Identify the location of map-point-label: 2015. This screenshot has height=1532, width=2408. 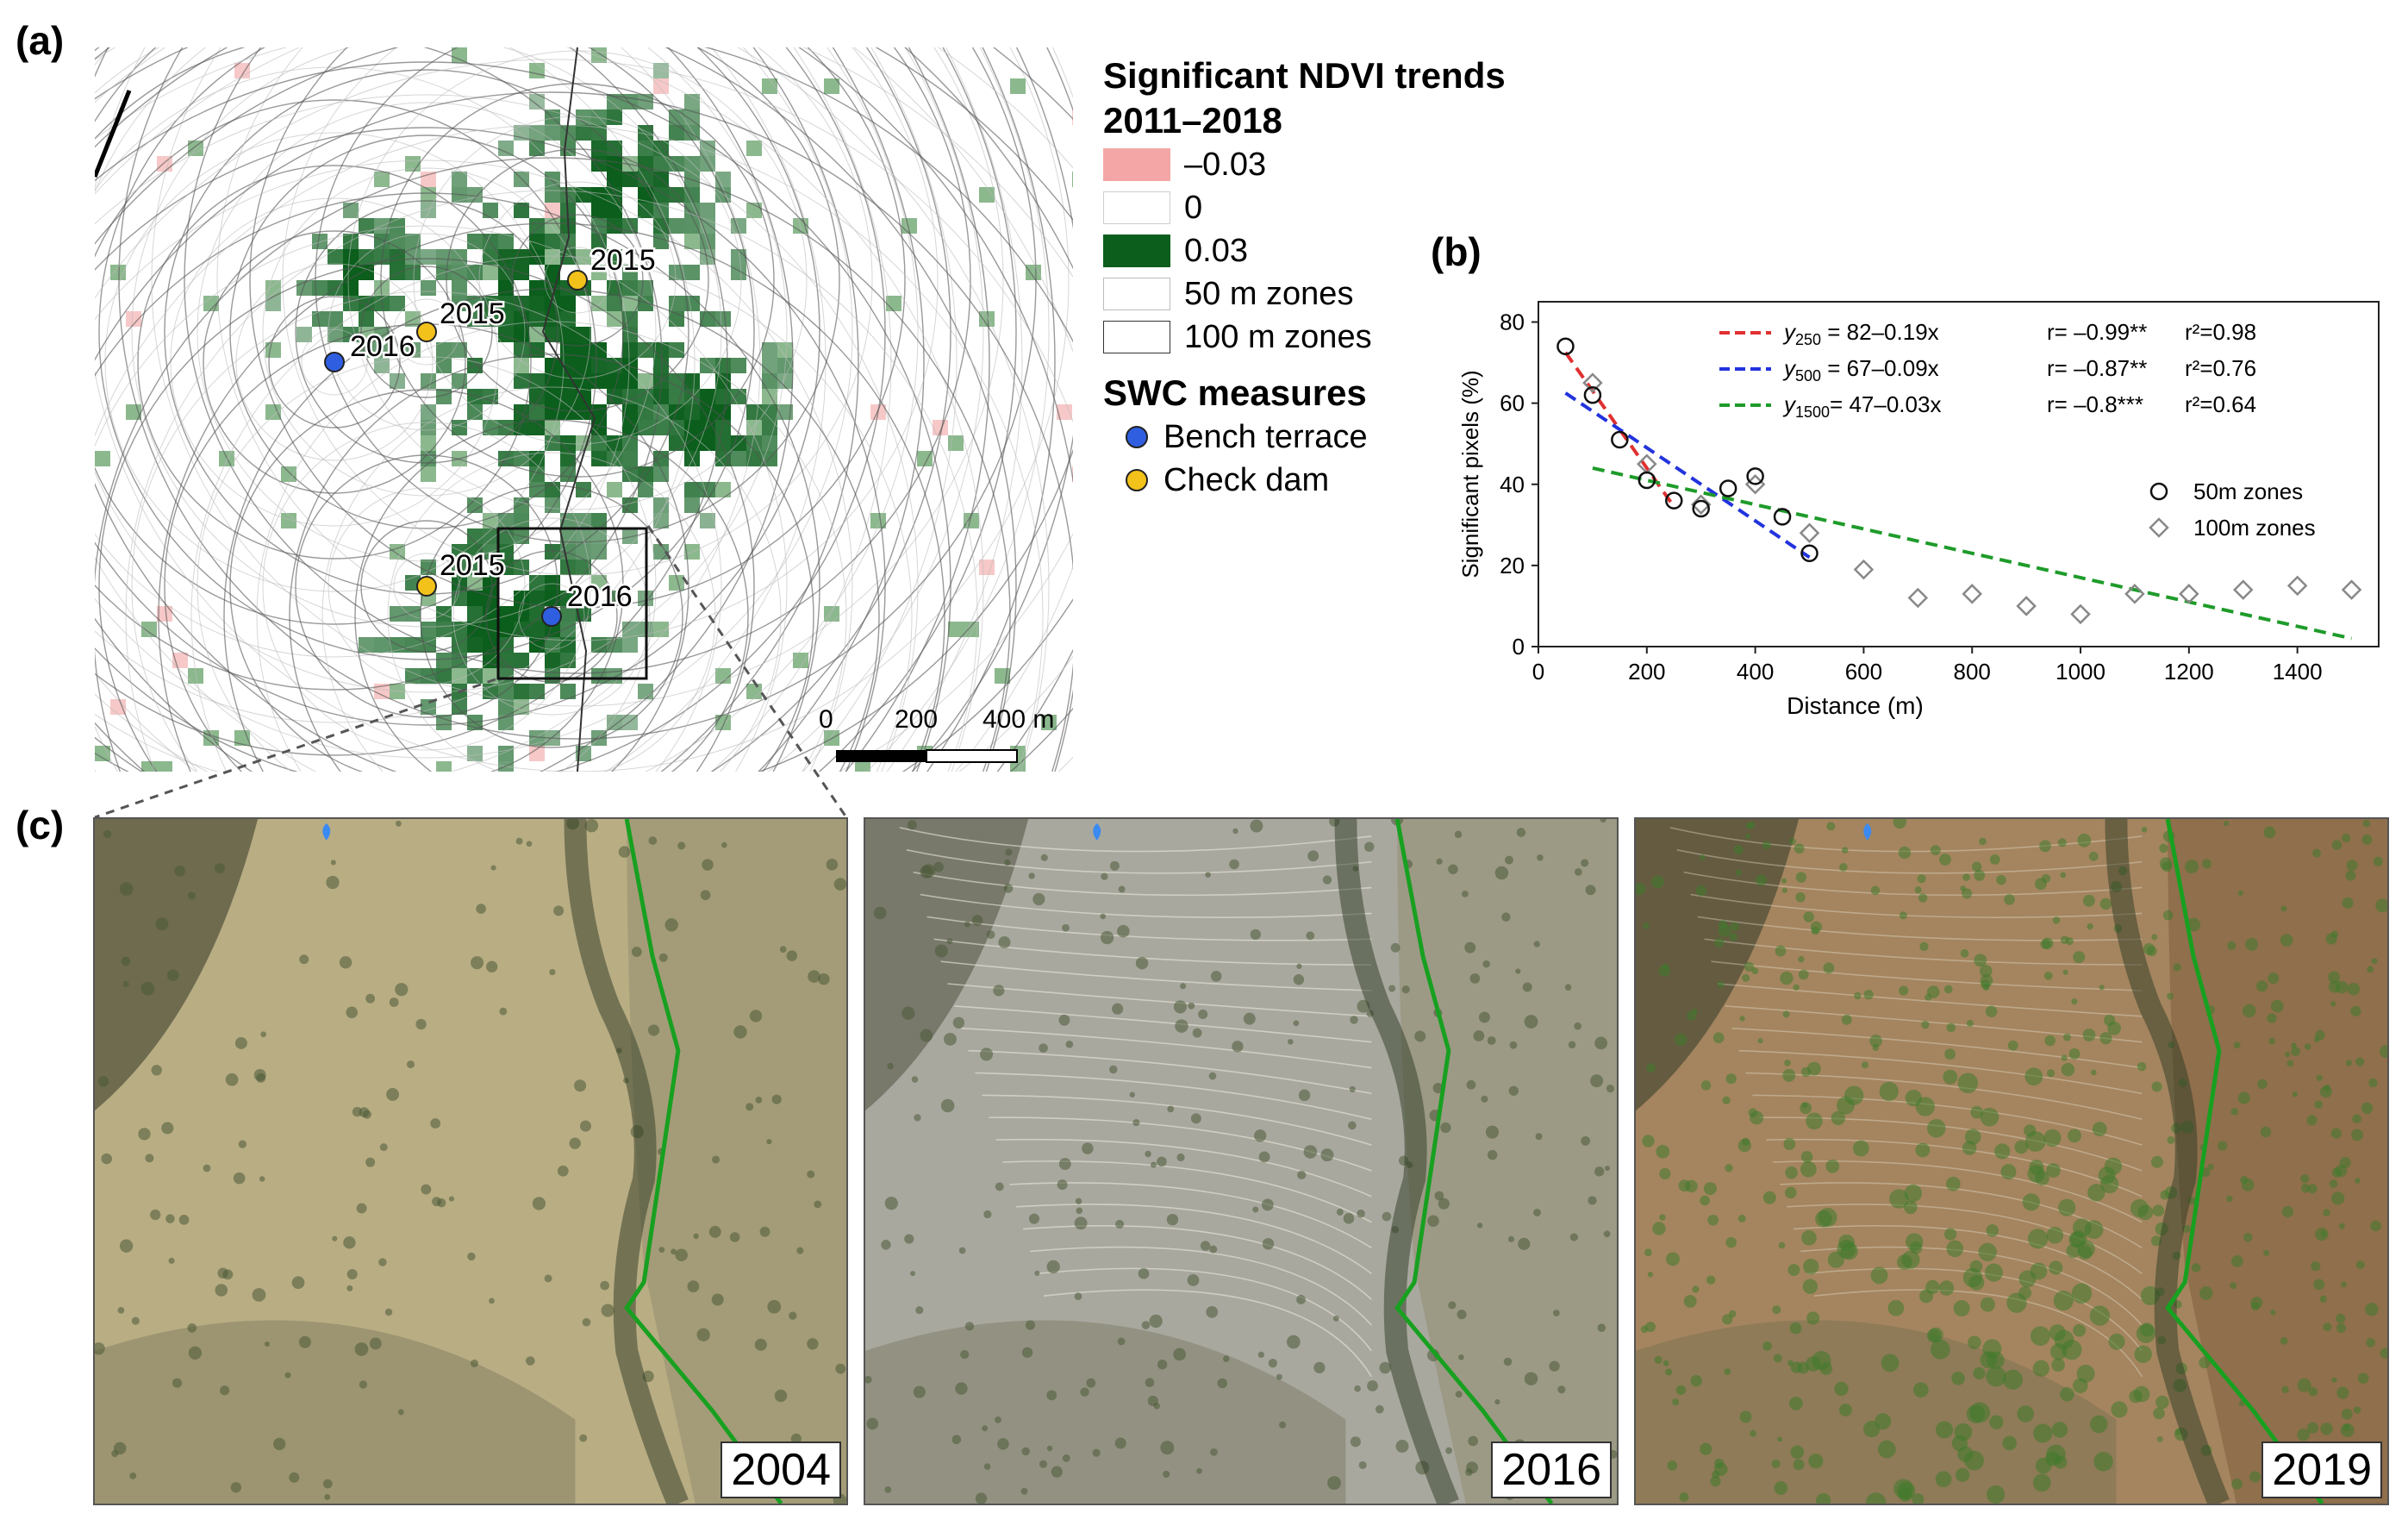
(472, 313).